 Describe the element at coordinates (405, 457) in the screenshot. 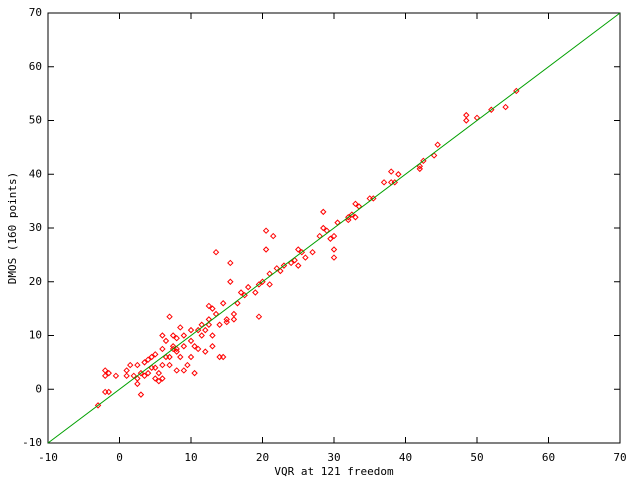

I see `x-tick-label: 40` at that location.